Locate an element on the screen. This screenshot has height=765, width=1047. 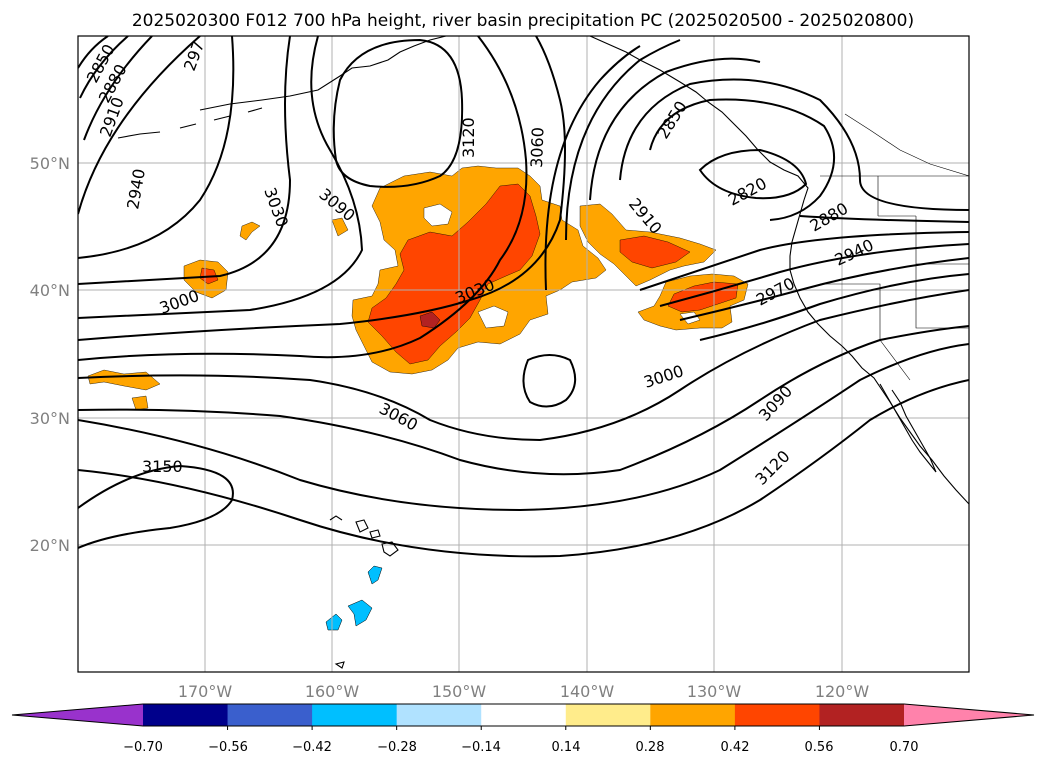
baja-peninsula is located at coordinates (908, 428).